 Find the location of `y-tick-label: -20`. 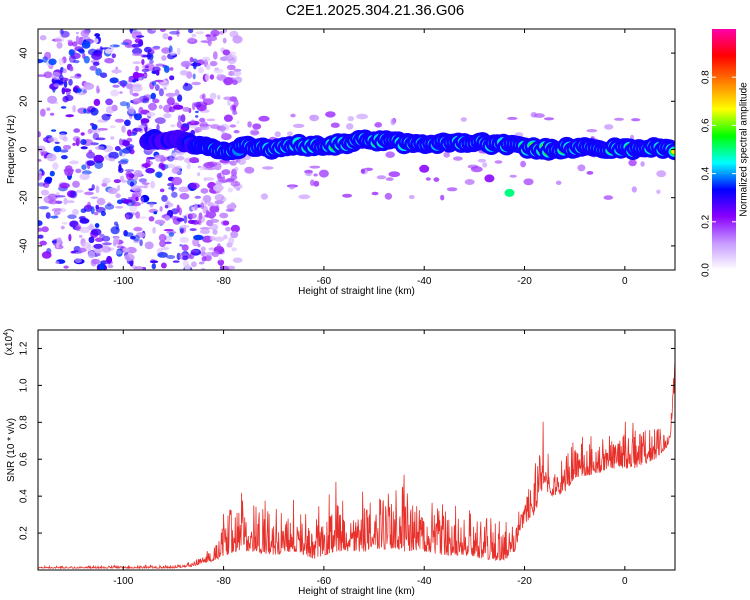

y-tick-label: -20 is located at coordinates (24, 197).